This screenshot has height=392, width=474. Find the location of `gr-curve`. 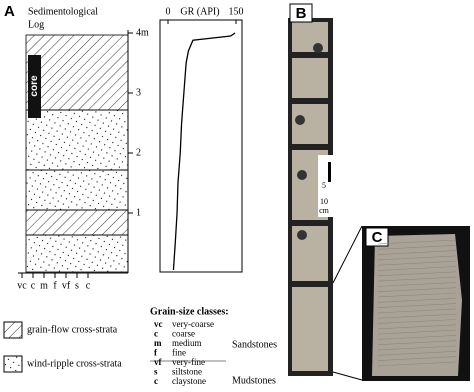

gr-curve is located at coordinates (204, 151).